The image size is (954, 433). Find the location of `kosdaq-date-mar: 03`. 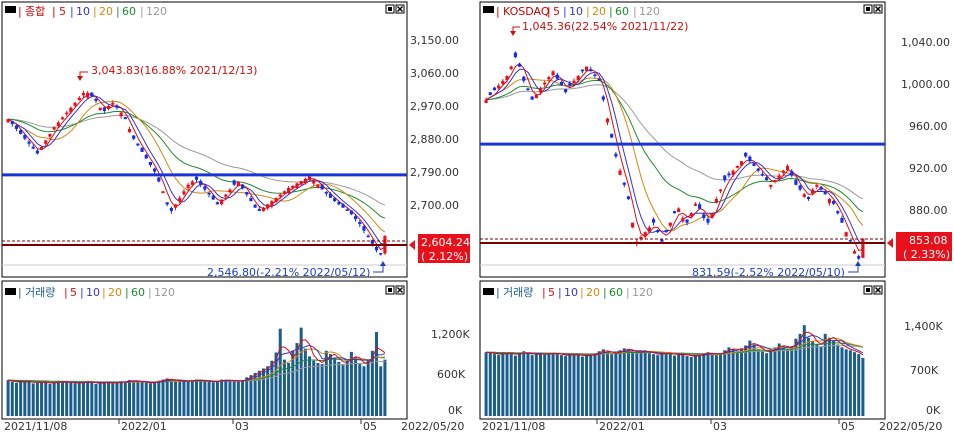

kosdaq-date-mar: 03 is located at coordinates (720, 426).